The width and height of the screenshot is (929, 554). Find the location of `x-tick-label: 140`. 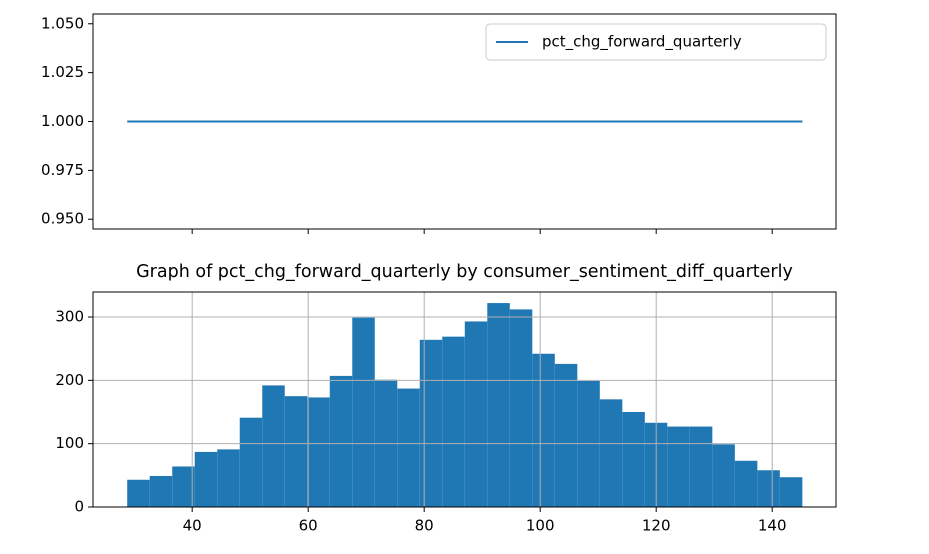

x-tick-label: 140 is located at coordinates (772, 526).